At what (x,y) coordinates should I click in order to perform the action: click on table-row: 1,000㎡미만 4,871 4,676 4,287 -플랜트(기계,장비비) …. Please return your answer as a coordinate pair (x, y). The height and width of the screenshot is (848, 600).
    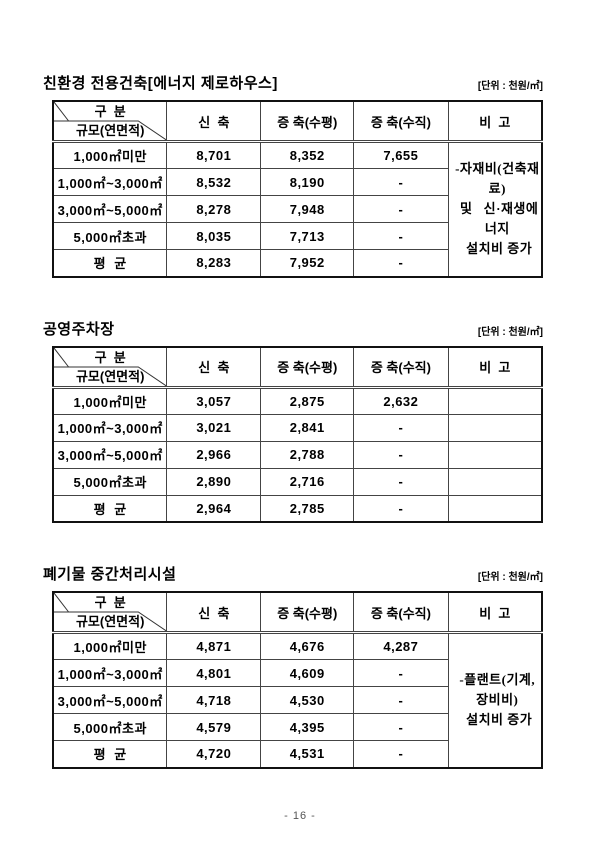
    Looking at the image, I should click on (297, 700).